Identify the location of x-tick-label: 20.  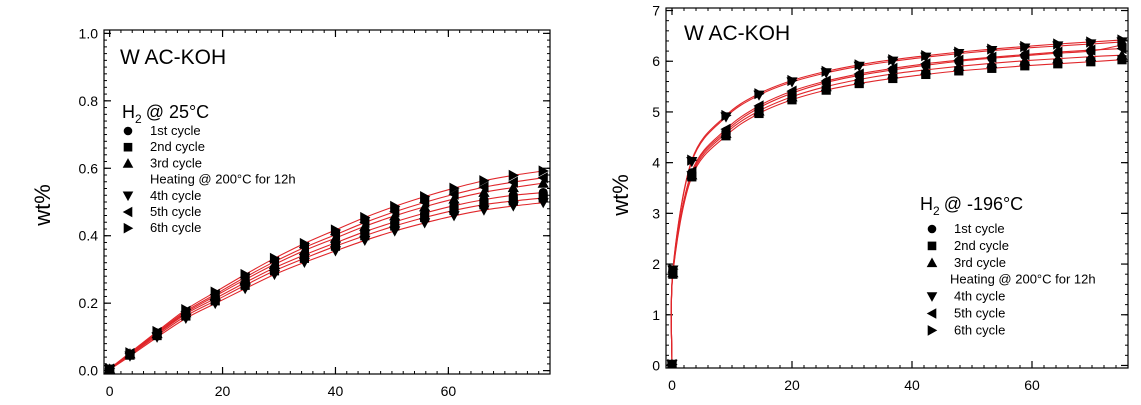
(223, 391).